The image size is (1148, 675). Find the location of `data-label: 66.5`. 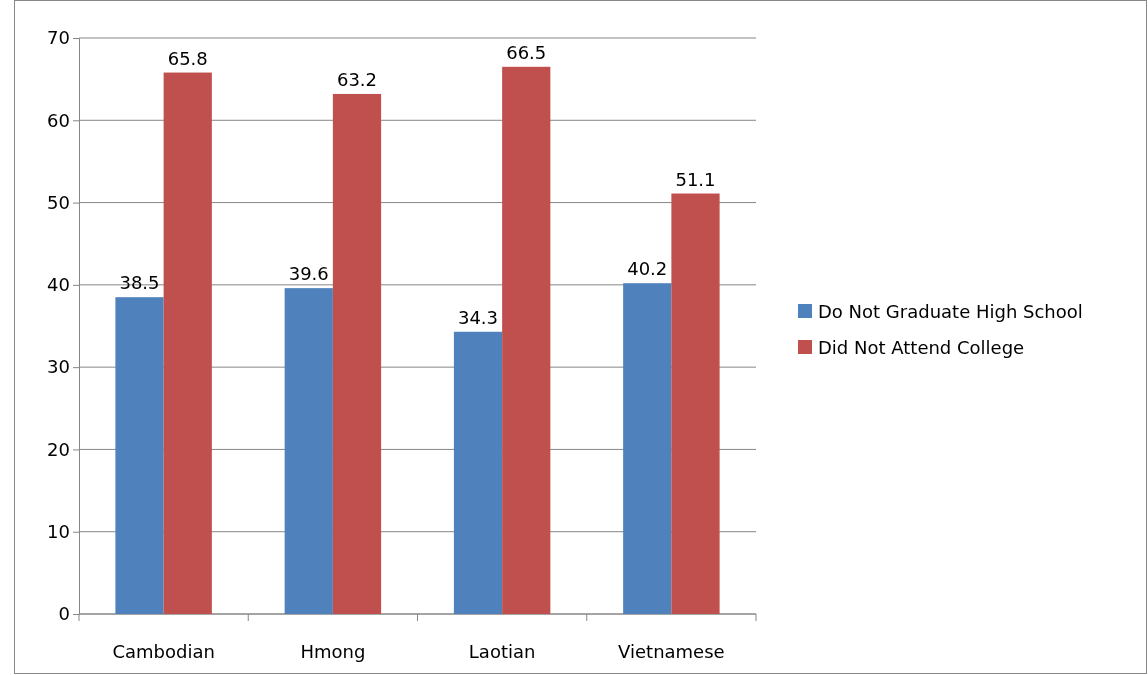

data-label: 66.5 is located at coordinates (526, 52).